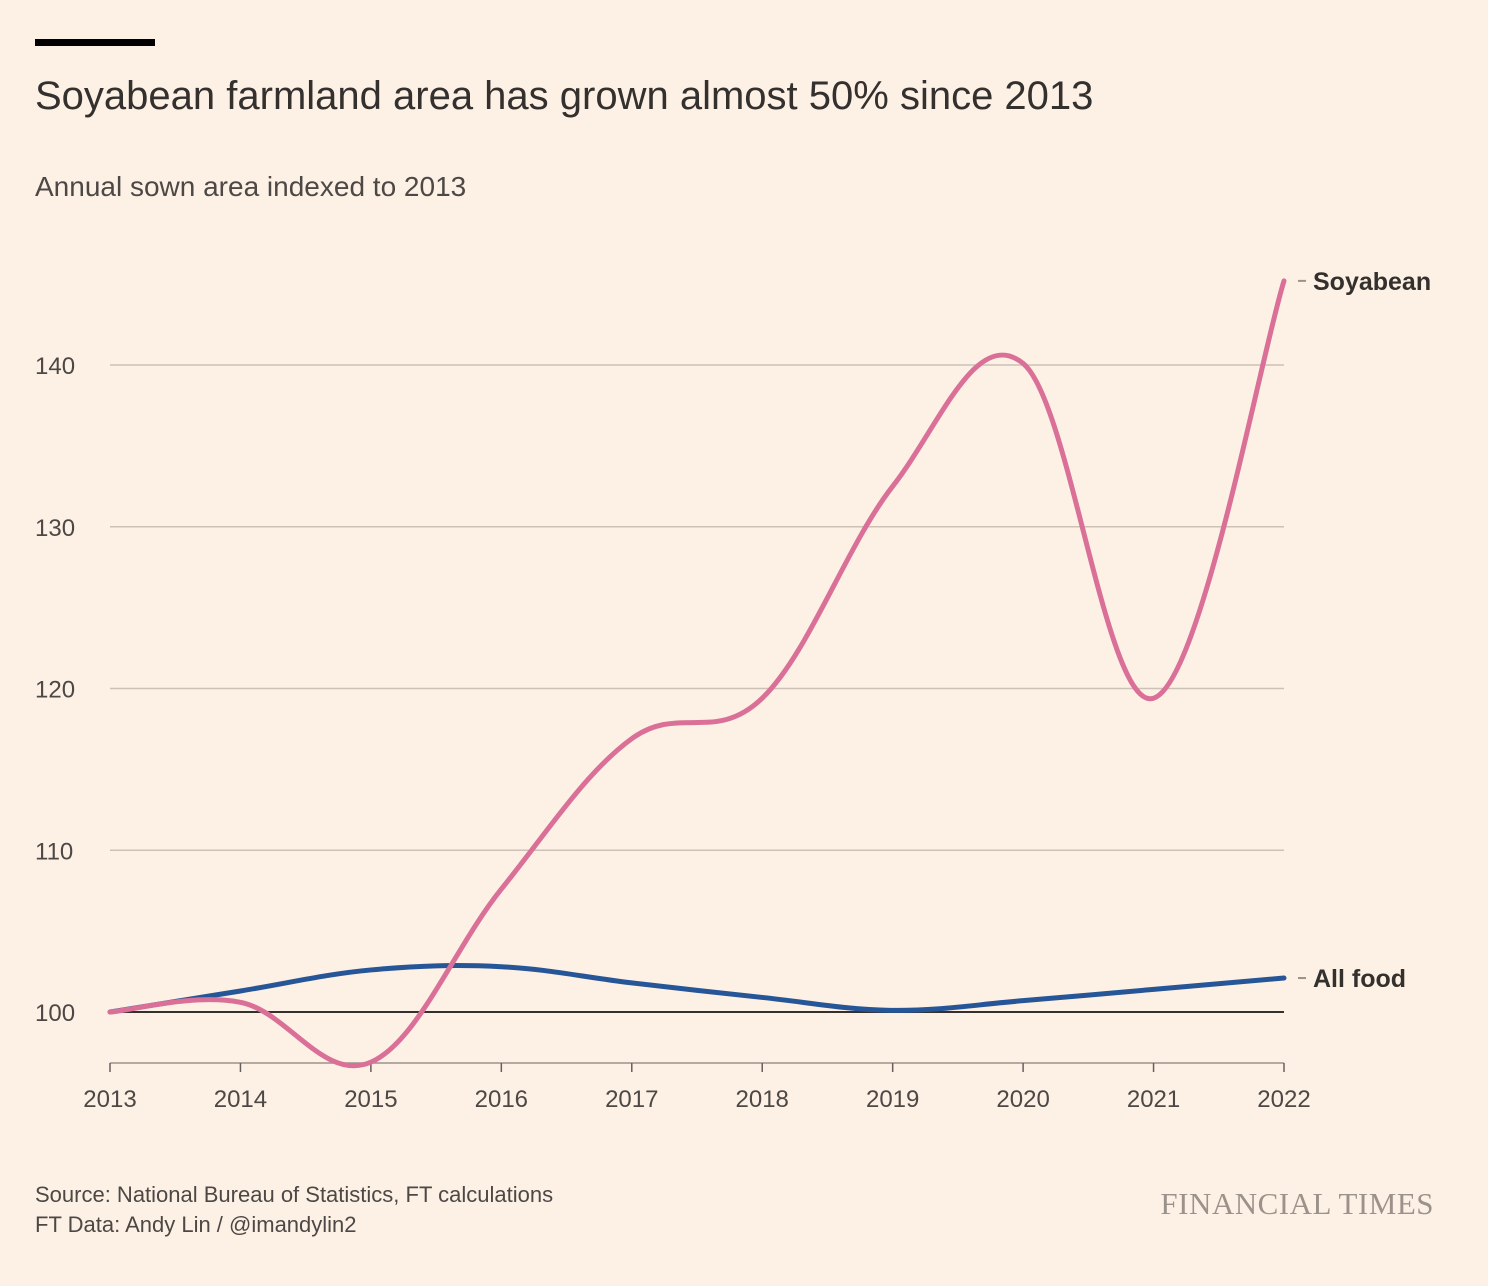 The image size is (1488, 1286). I want to click on y-tick-label-110: 110, so click(54, 851).